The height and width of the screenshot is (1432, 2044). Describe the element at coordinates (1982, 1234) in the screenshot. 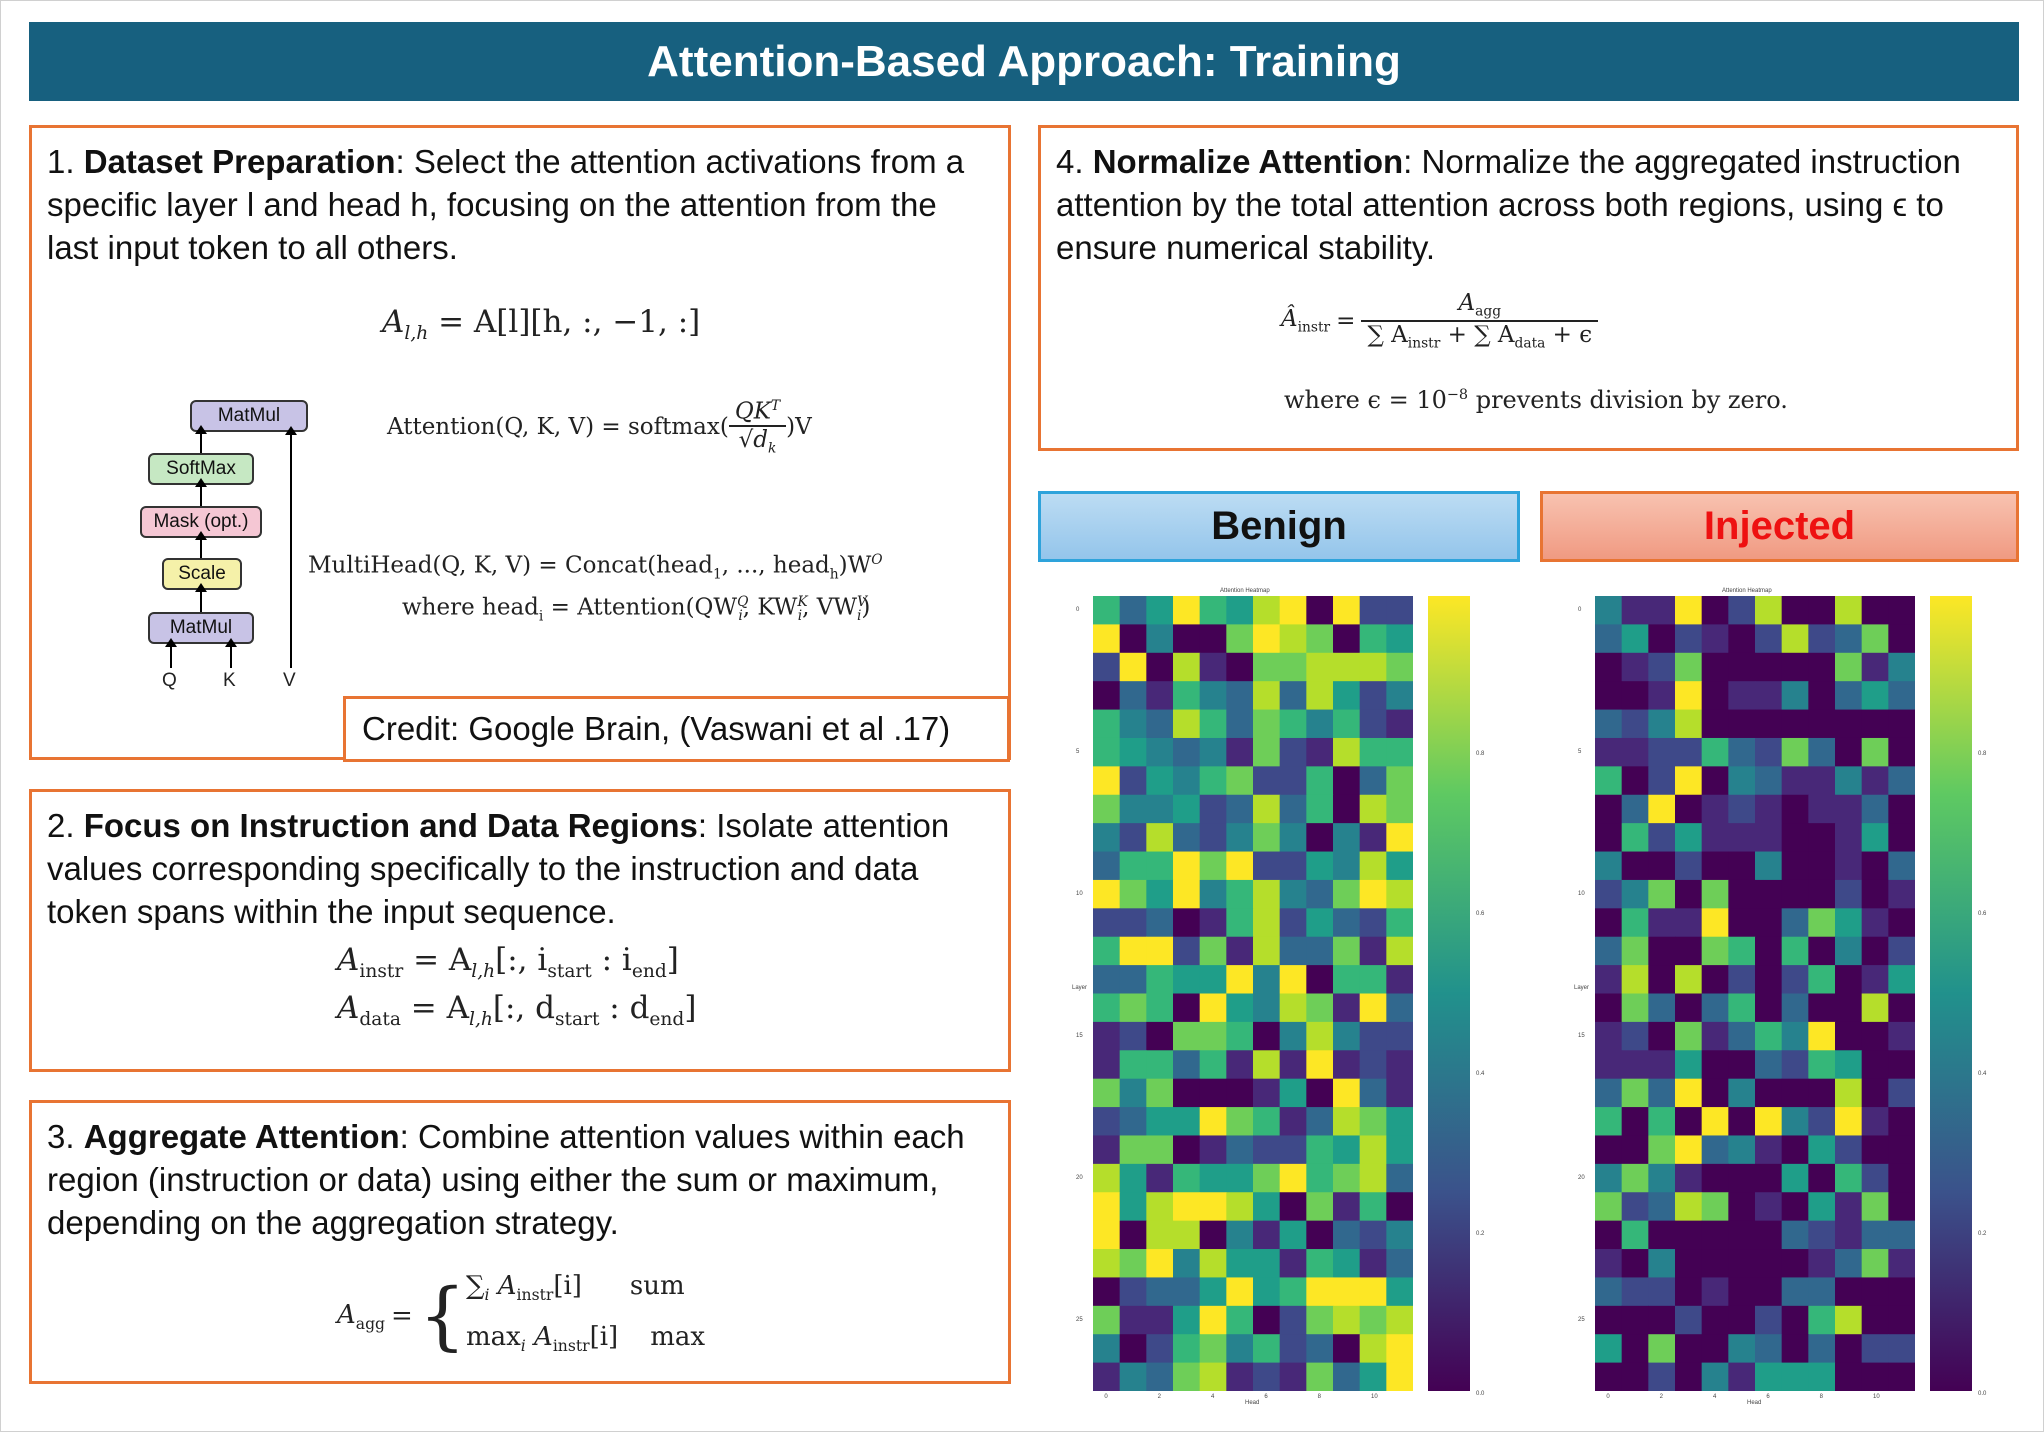

I see `colorbar-tick-label: 0.2` at that location.